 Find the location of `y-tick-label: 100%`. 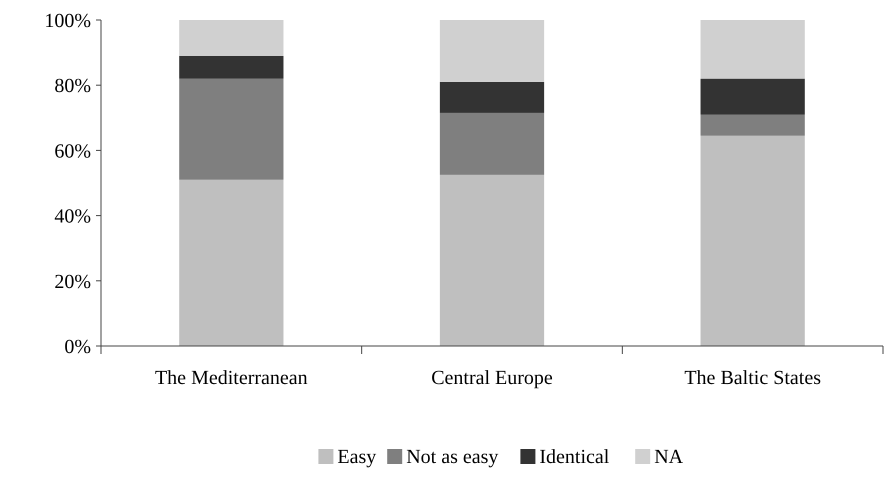

y-tick-label: 100% is located at coordinates (67, 21).